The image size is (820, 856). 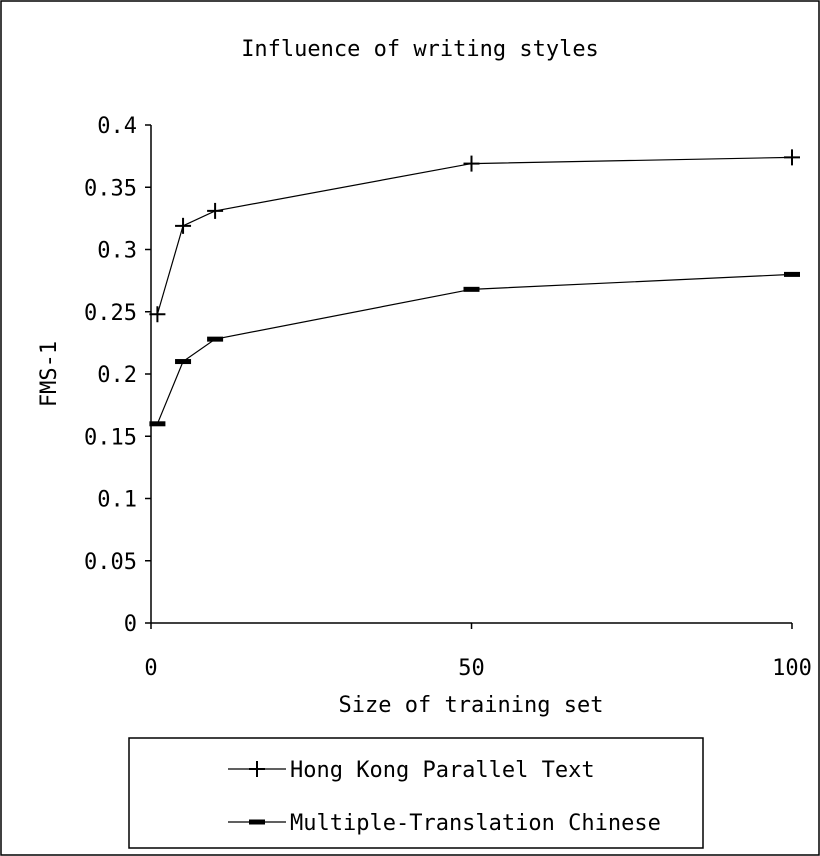 I want to click on legend-item: Multiple-Translation Chinese, so click(x=444, y=823).